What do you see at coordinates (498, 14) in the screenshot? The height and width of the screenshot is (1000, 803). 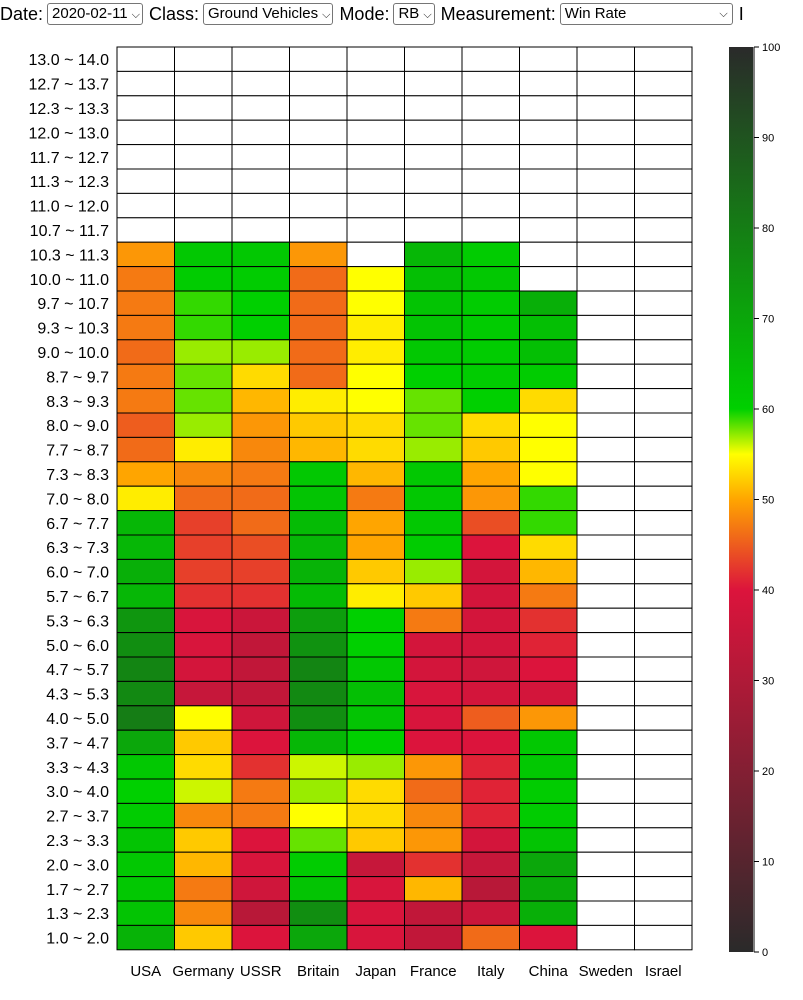 I see `measurement-label: Measurement:` at bounding box center [498, 14].